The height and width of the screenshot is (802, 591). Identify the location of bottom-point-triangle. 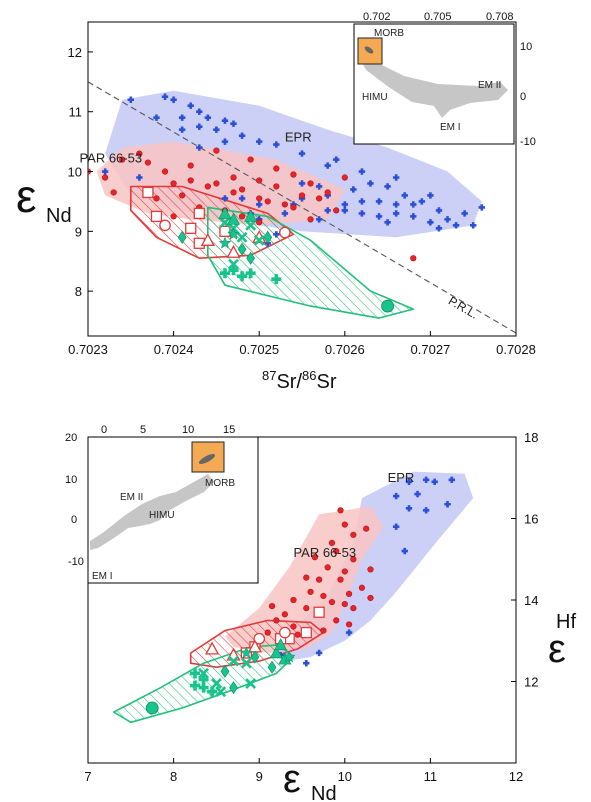
(276, 652).